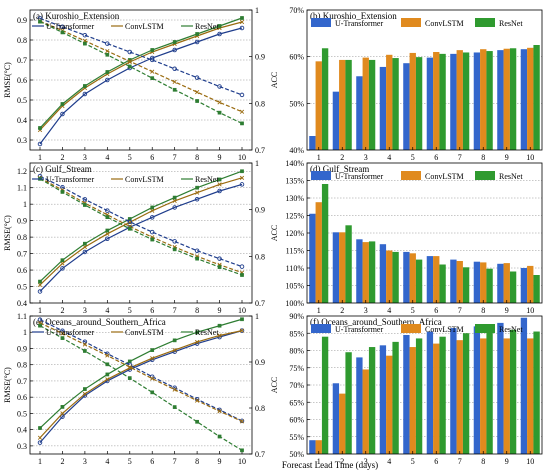 This screenshot has width=550, height=472. What do you see at coordinates (296, 402) in the screenshot?
I see `y-tick-label: 65%` at bounding box center [296, 402].